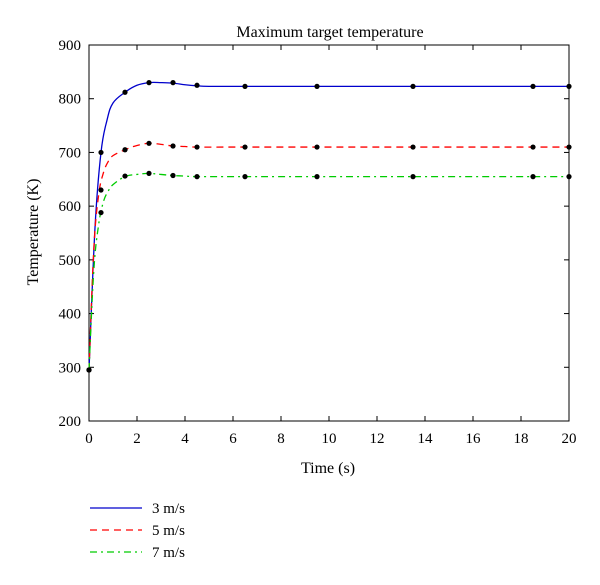  What do you see at coordinates (569, 439) in the screenshot?
I see `x-tick-label: 20` at bounding box center [569, 439].